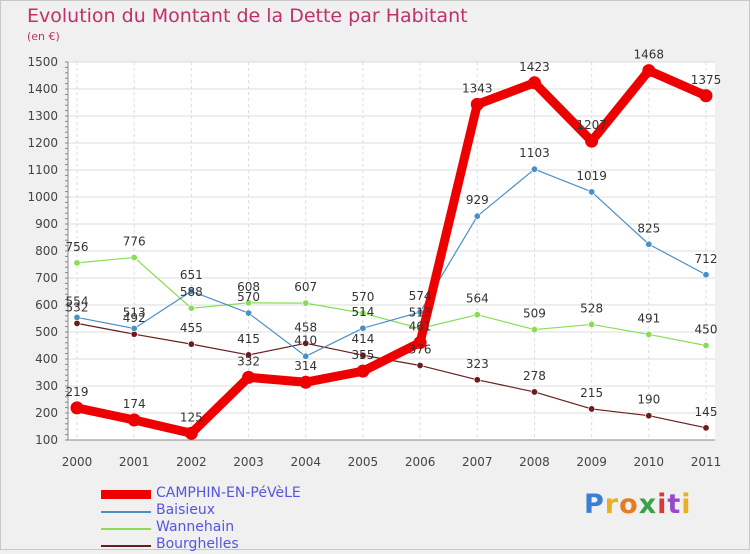 The height and width of the screenshot is (554, 750). What do you see at coordinates (191, 328) in the screenshot?
I see `data-label: 455` at bounding box center [191, 328].